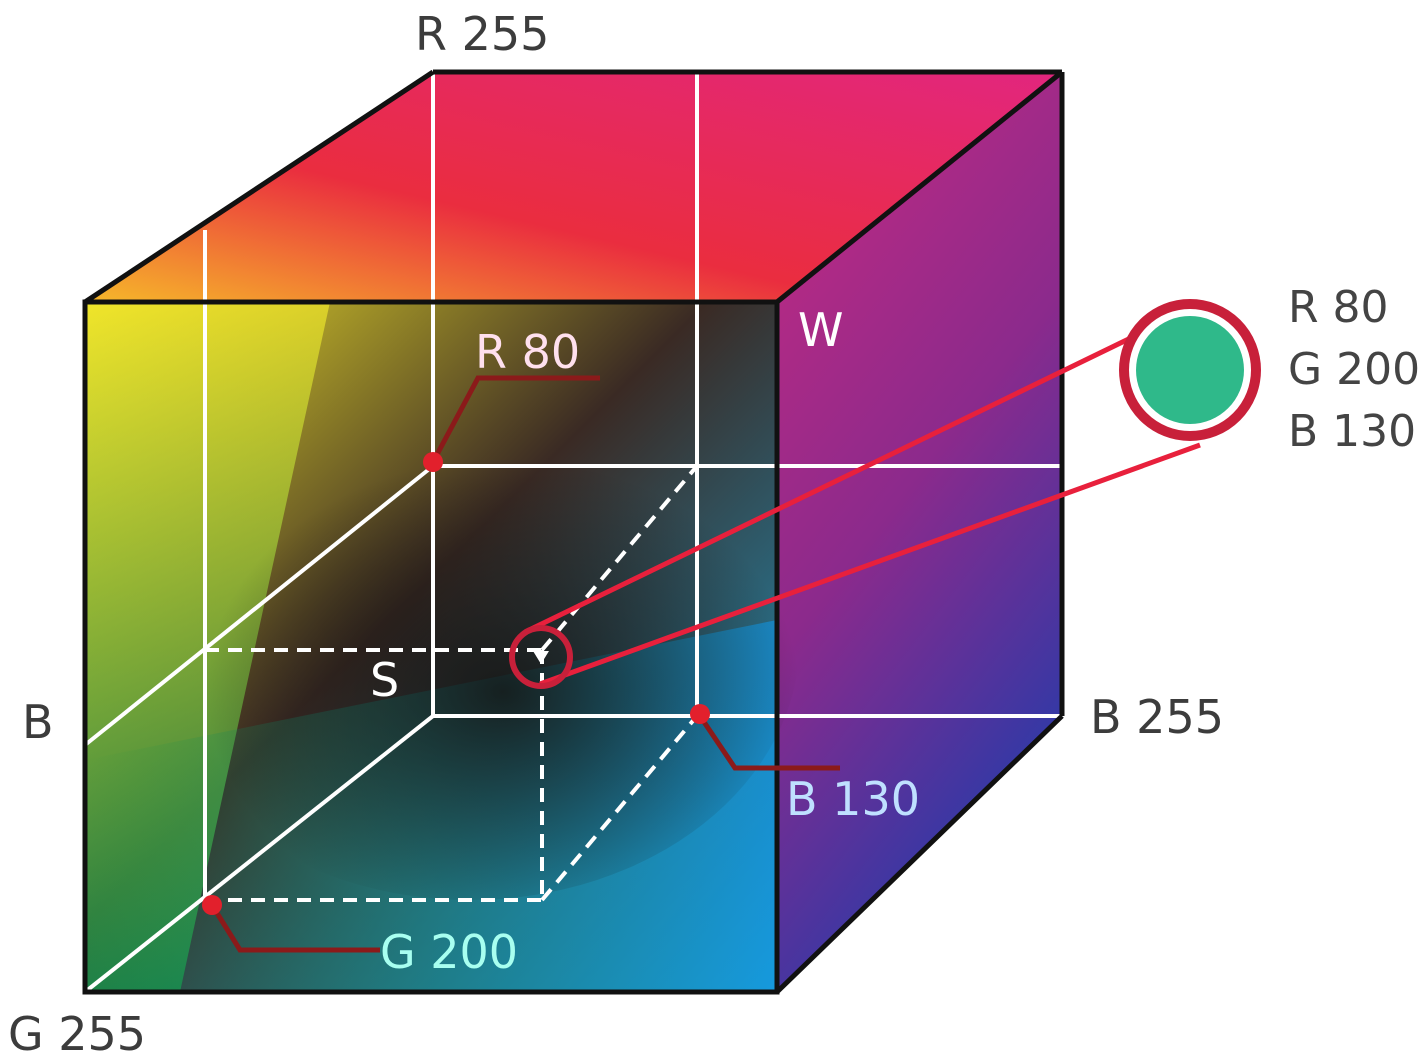 The width and height of the screenshot is (1422, 1060). Describe the element at coordinates (259, 605) in the screenshot. I see `grid-line-r80-diagonal` at that location.